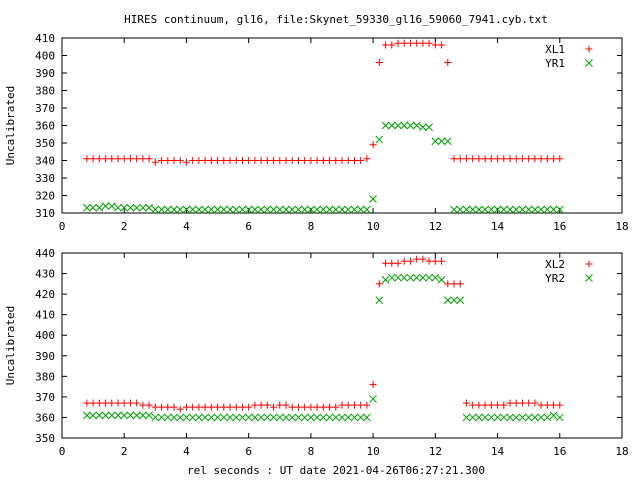 The height and width of the screenshot is (480, 640). Describe the element at coordinates (10, 125) in the screenshot. I see `y-axis-label: Uncalibrated` at that location.